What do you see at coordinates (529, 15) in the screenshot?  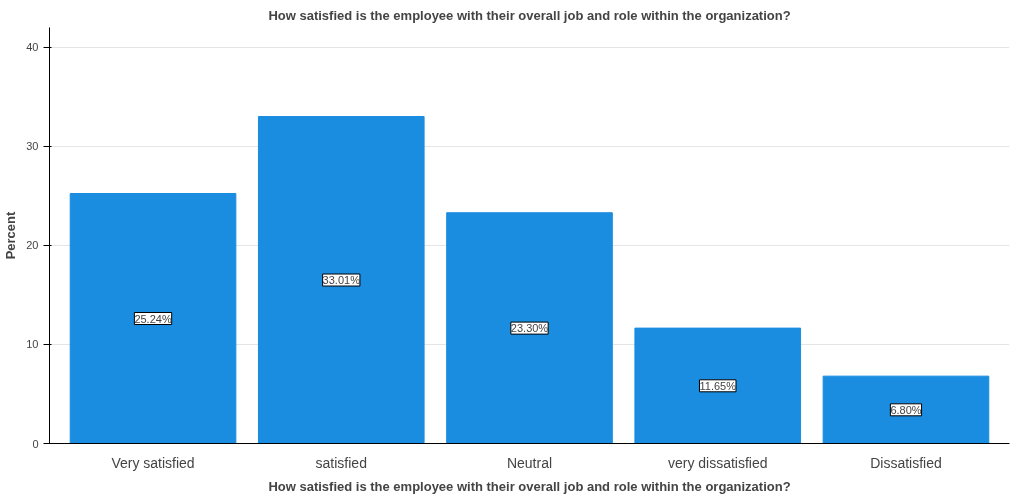 I see `chart-title: How satisfied is the employee with their overall job and role within the organization?` at bounding box center [529, 15].